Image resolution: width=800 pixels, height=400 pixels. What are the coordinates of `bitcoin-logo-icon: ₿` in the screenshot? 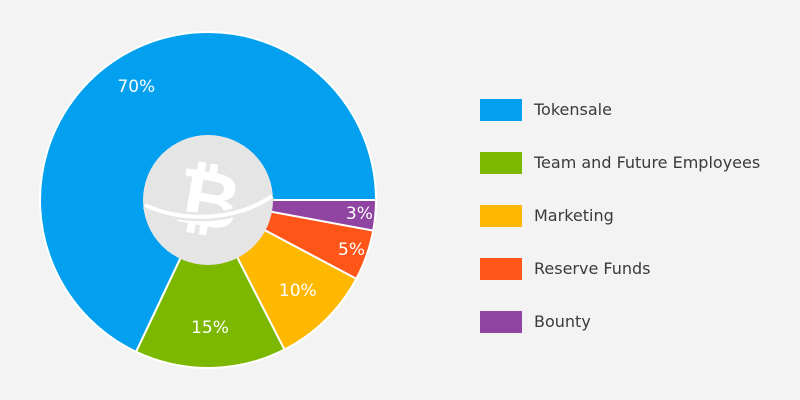 It's located at (209, 200).